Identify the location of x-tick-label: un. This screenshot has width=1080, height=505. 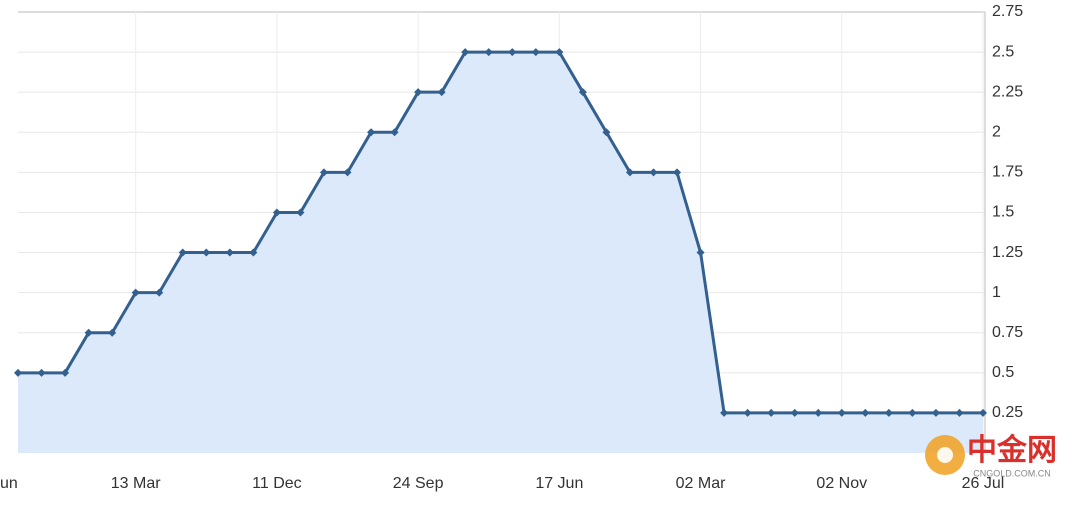
(9, 483).